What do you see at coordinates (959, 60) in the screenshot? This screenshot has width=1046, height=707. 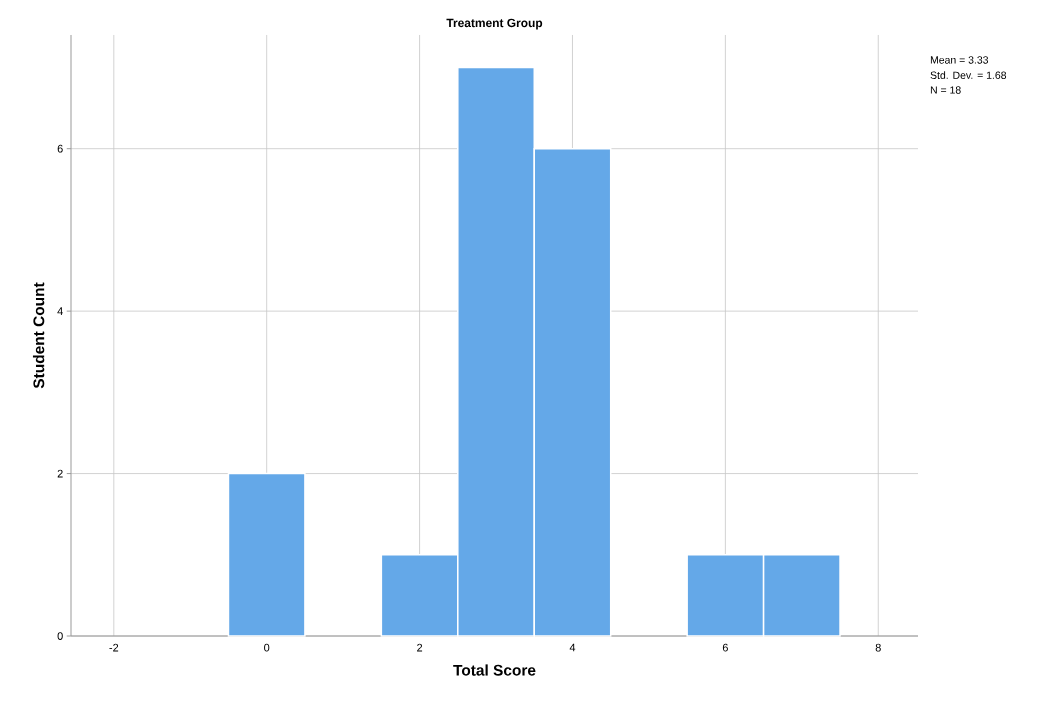 I see `text: Mean = 3.33` at bounding box center [959, 60].